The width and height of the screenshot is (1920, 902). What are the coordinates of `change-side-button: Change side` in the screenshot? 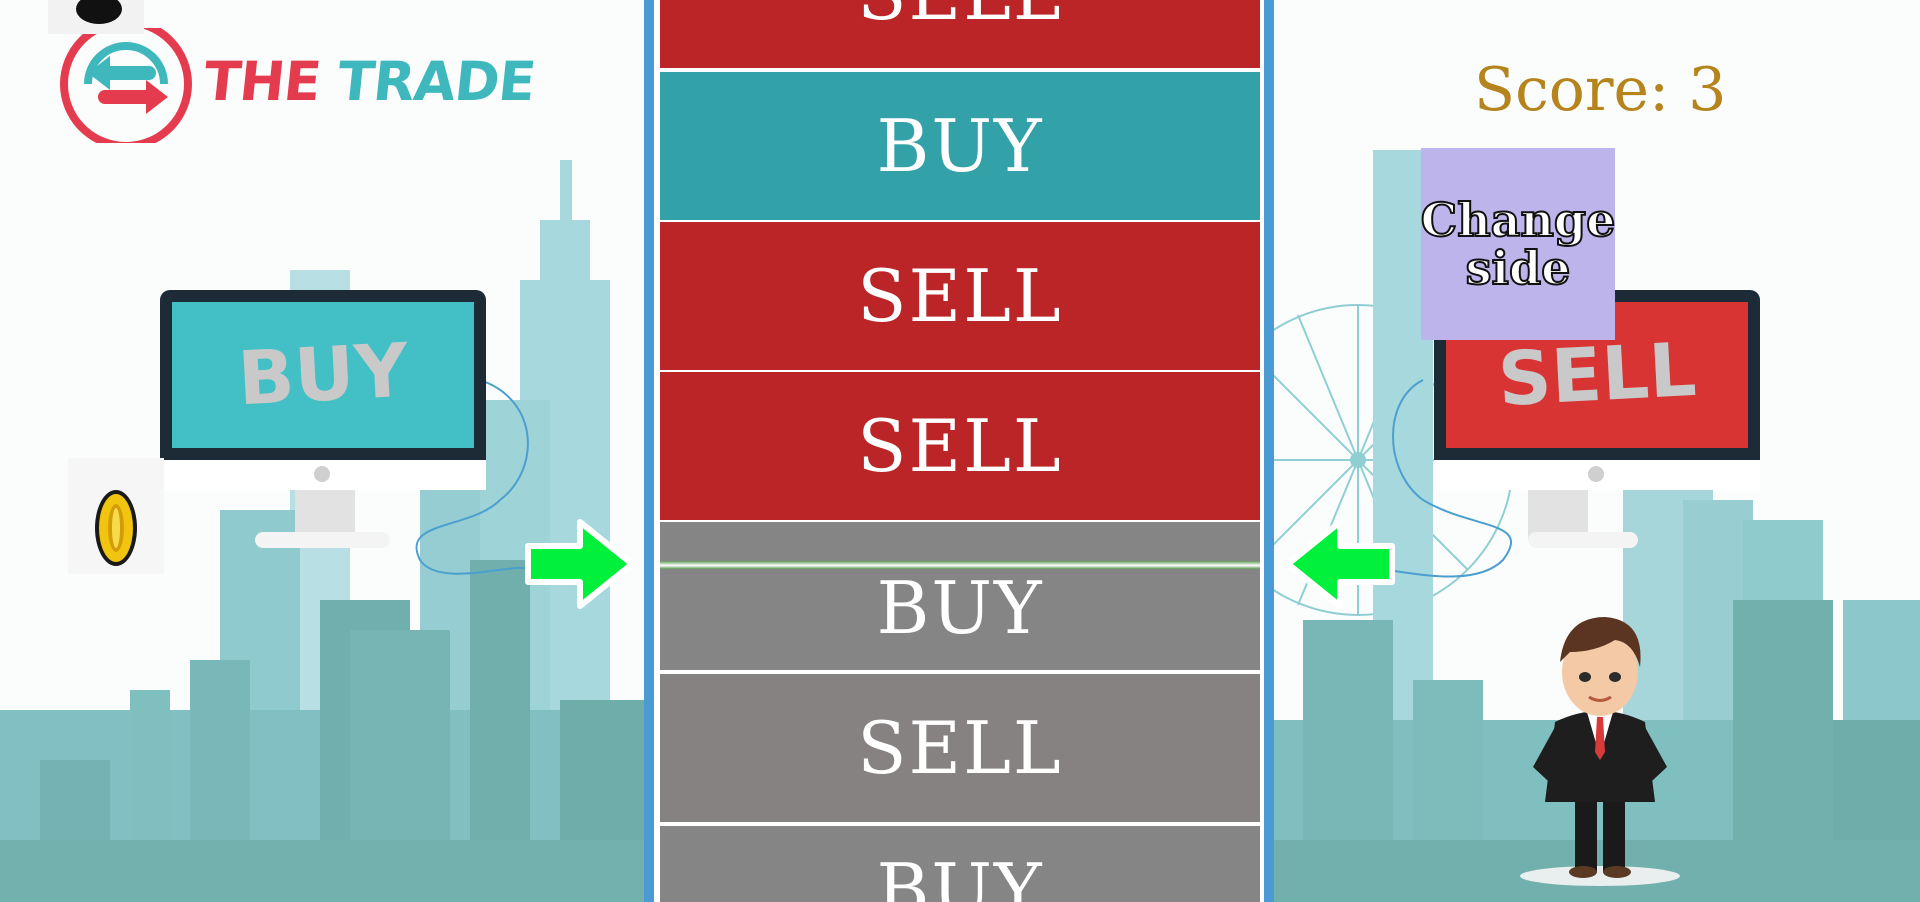 It's located at (1518, 244).